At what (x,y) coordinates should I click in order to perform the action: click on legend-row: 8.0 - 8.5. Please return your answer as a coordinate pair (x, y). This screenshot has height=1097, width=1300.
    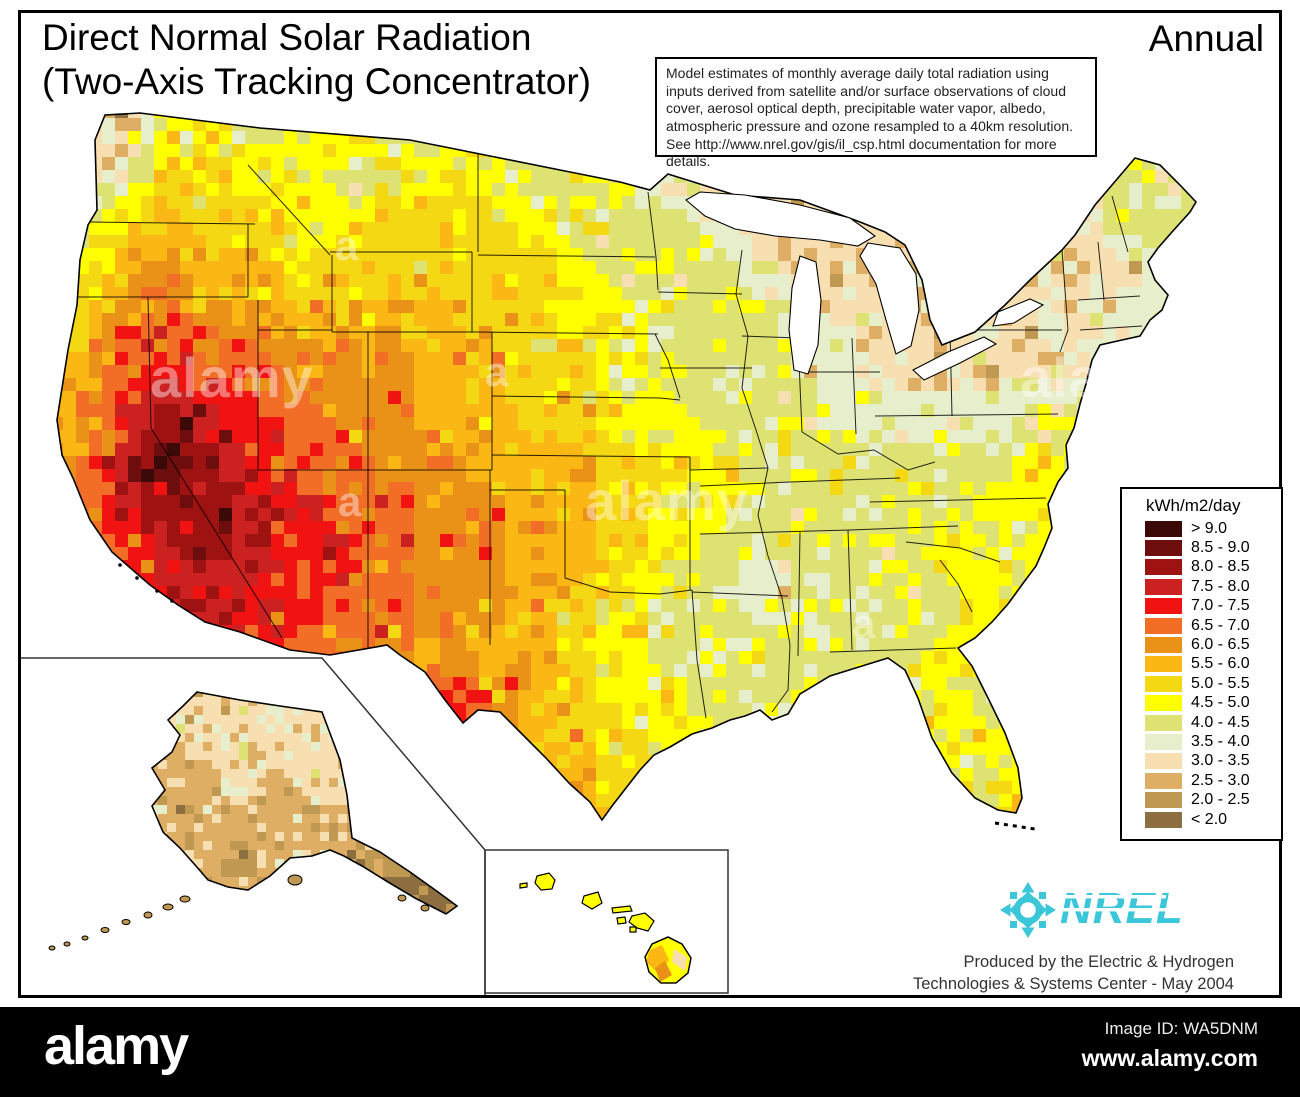
    Looking at the image, I should click on (1201, 567).